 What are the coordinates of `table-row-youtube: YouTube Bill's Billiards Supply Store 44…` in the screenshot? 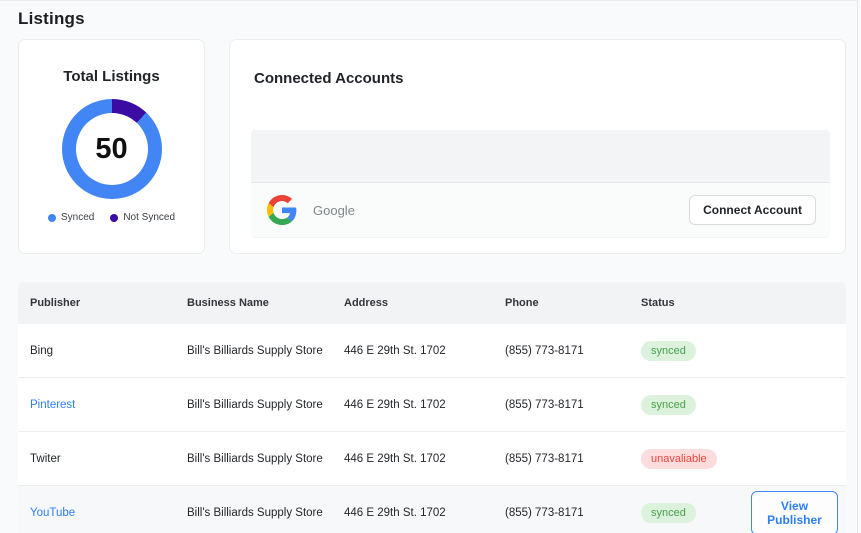 It's located at (432, 509).